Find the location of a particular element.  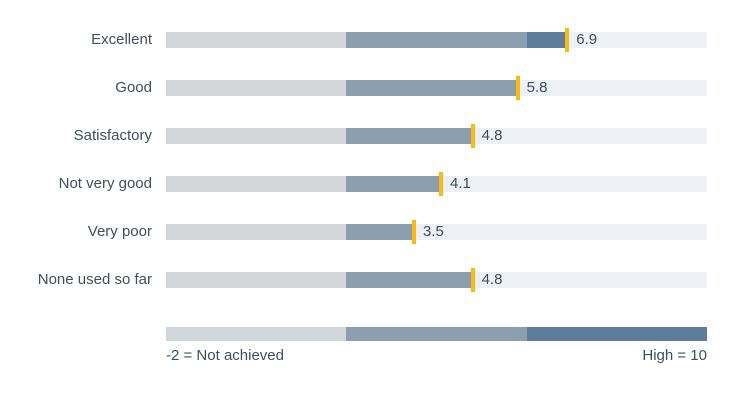

value-label: 5.8 is located at coordinates (537, 87).